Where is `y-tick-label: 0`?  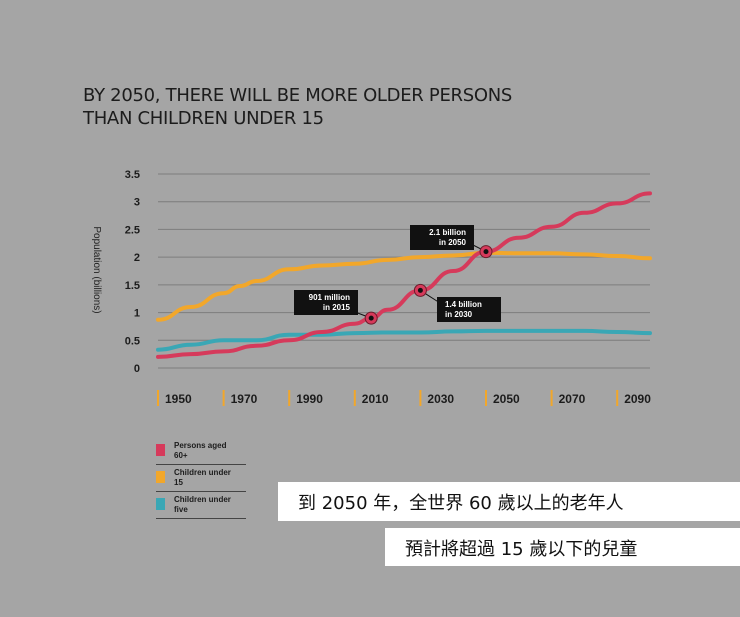 y-tick-label: 0 is located at coordinates (137, 369).